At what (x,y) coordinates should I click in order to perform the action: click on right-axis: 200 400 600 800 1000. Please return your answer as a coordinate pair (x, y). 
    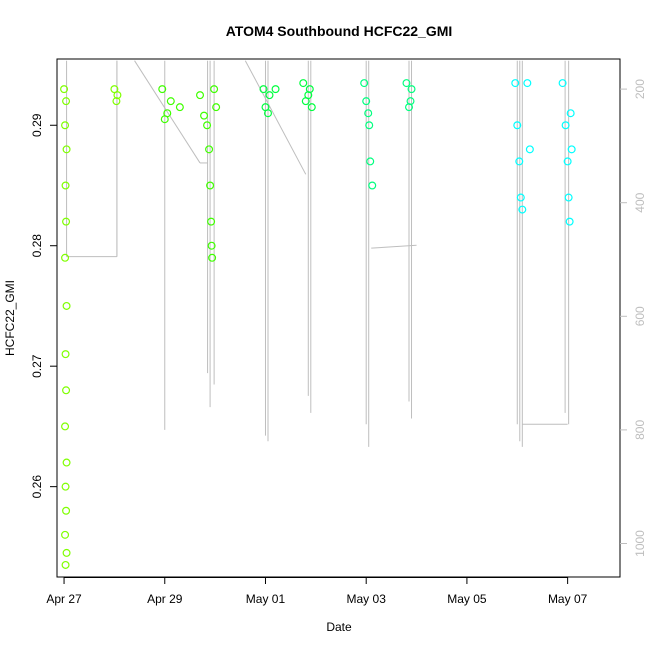
    Looking at the image, I should click on (633, 318).